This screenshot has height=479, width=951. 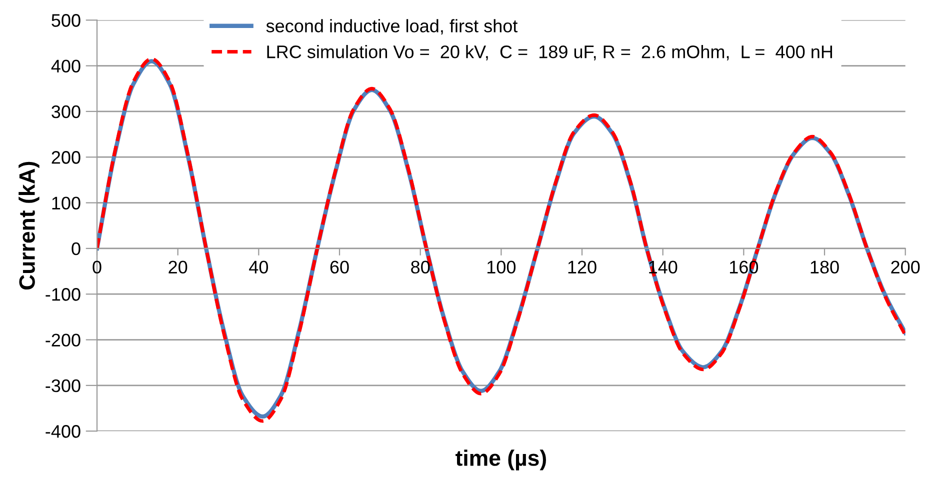 What do you see at coordinates (63, 294) in the screenshot?
I see `y-tick-label: -100` at bounding box center [63, 294].